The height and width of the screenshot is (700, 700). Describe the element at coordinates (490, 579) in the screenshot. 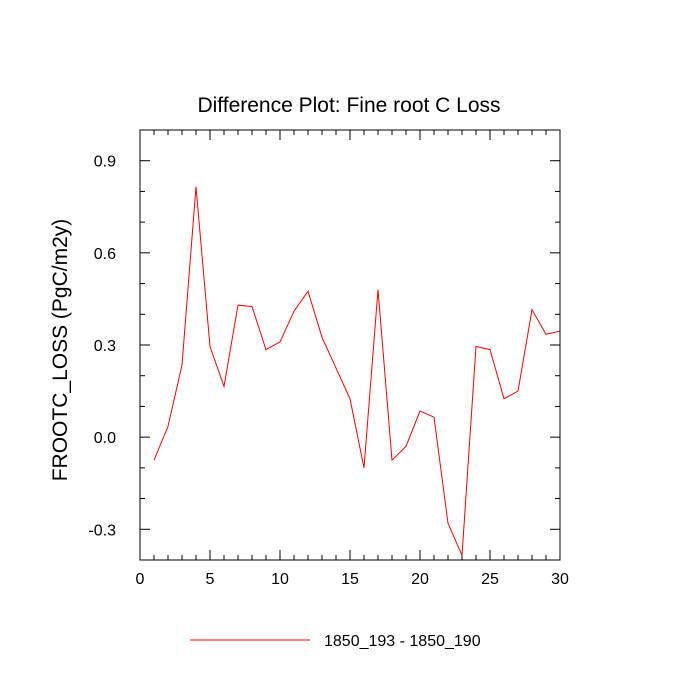

I see `x-tick-label: 25` at that location.